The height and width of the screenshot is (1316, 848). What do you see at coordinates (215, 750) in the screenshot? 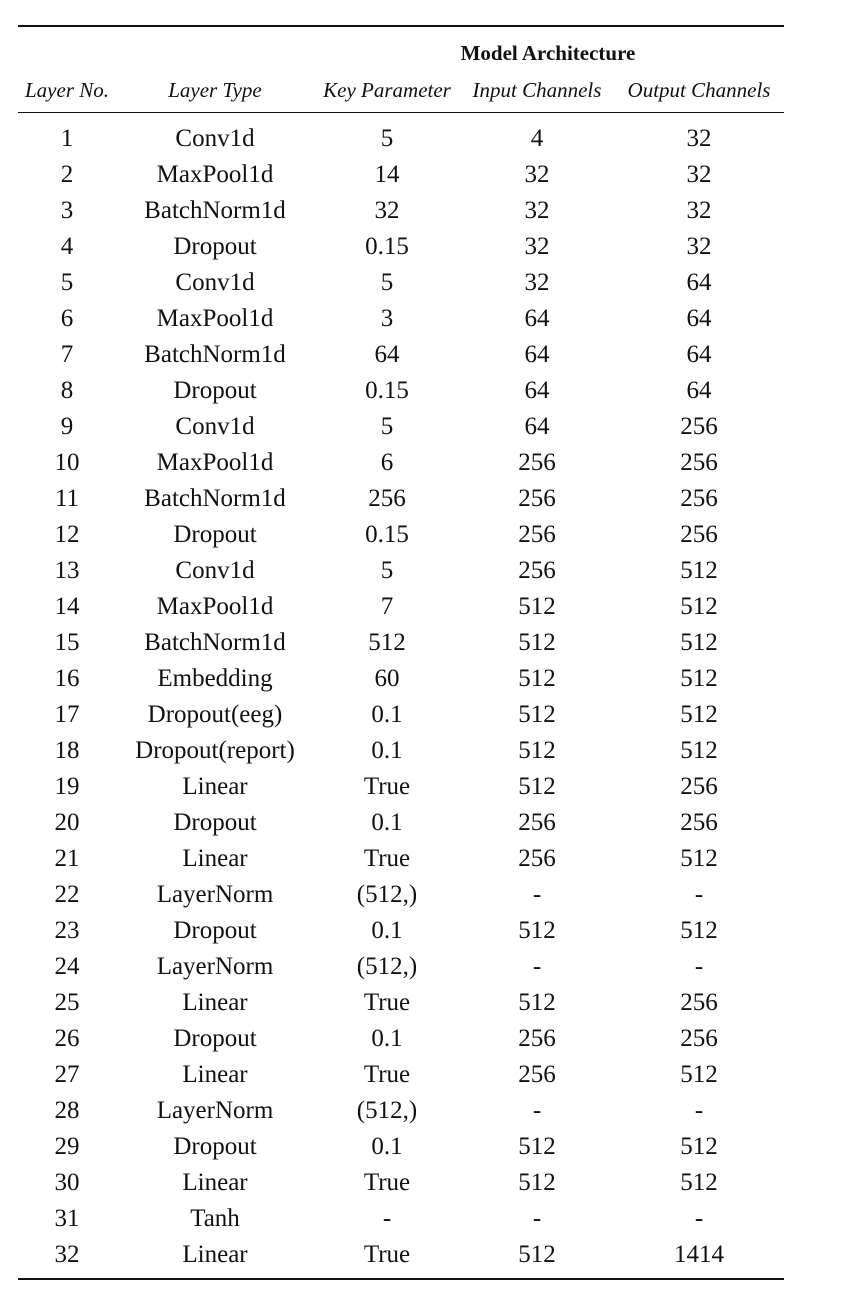
I see `layer-type-cell: Dropout(report)` at bounding box center [215, 750].